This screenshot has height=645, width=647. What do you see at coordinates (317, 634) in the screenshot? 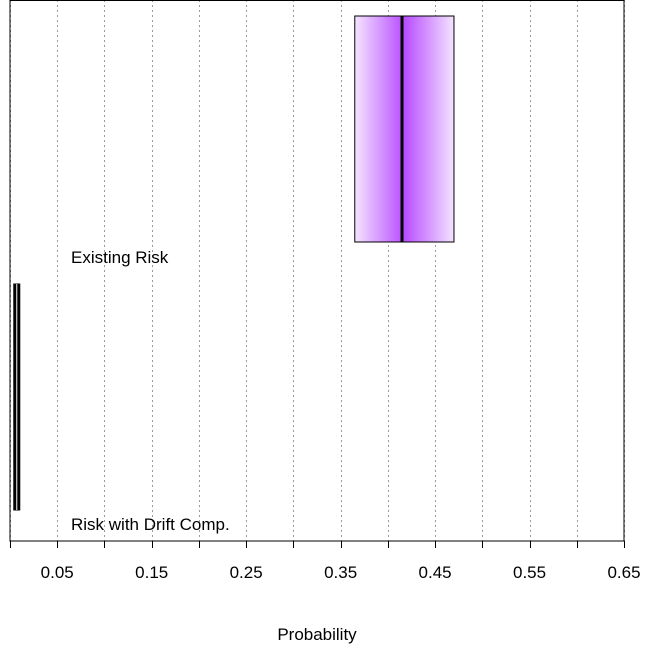
I see `x-axis-label: Probability` at bounding box center [317, 634].